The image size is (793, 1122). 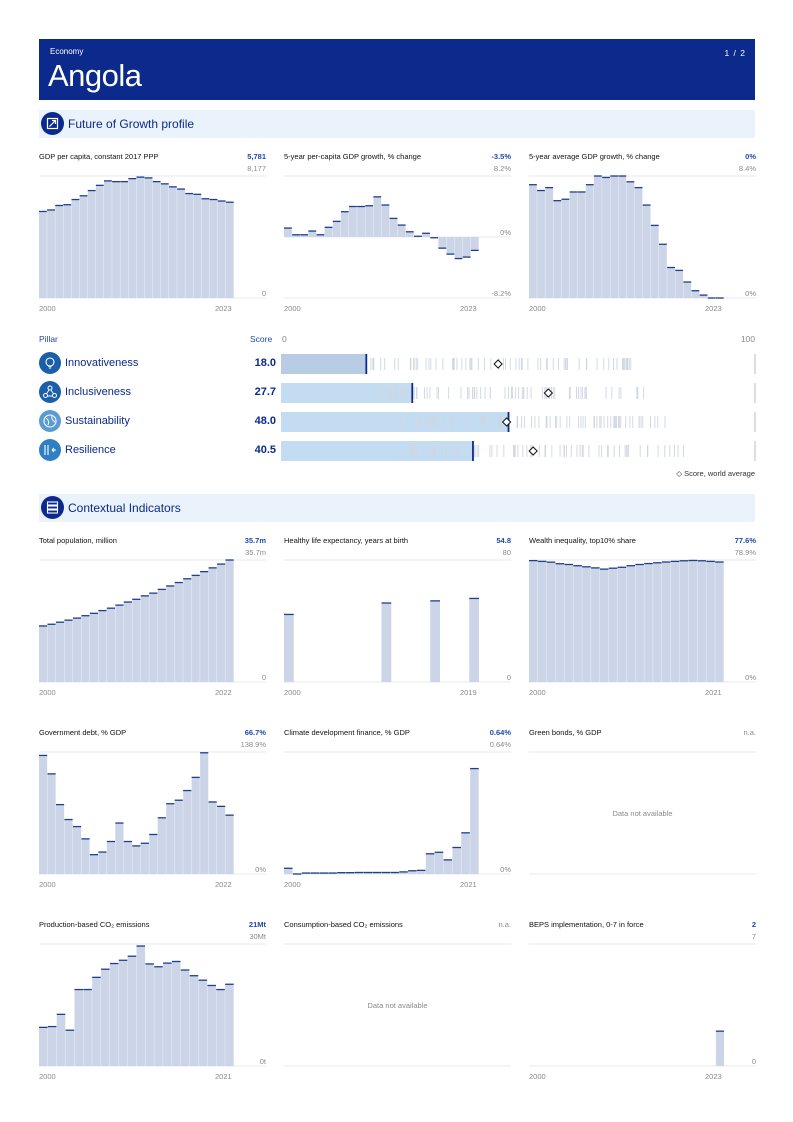 I want to click on axis-min-label: 0, so click(x=284, y=339).